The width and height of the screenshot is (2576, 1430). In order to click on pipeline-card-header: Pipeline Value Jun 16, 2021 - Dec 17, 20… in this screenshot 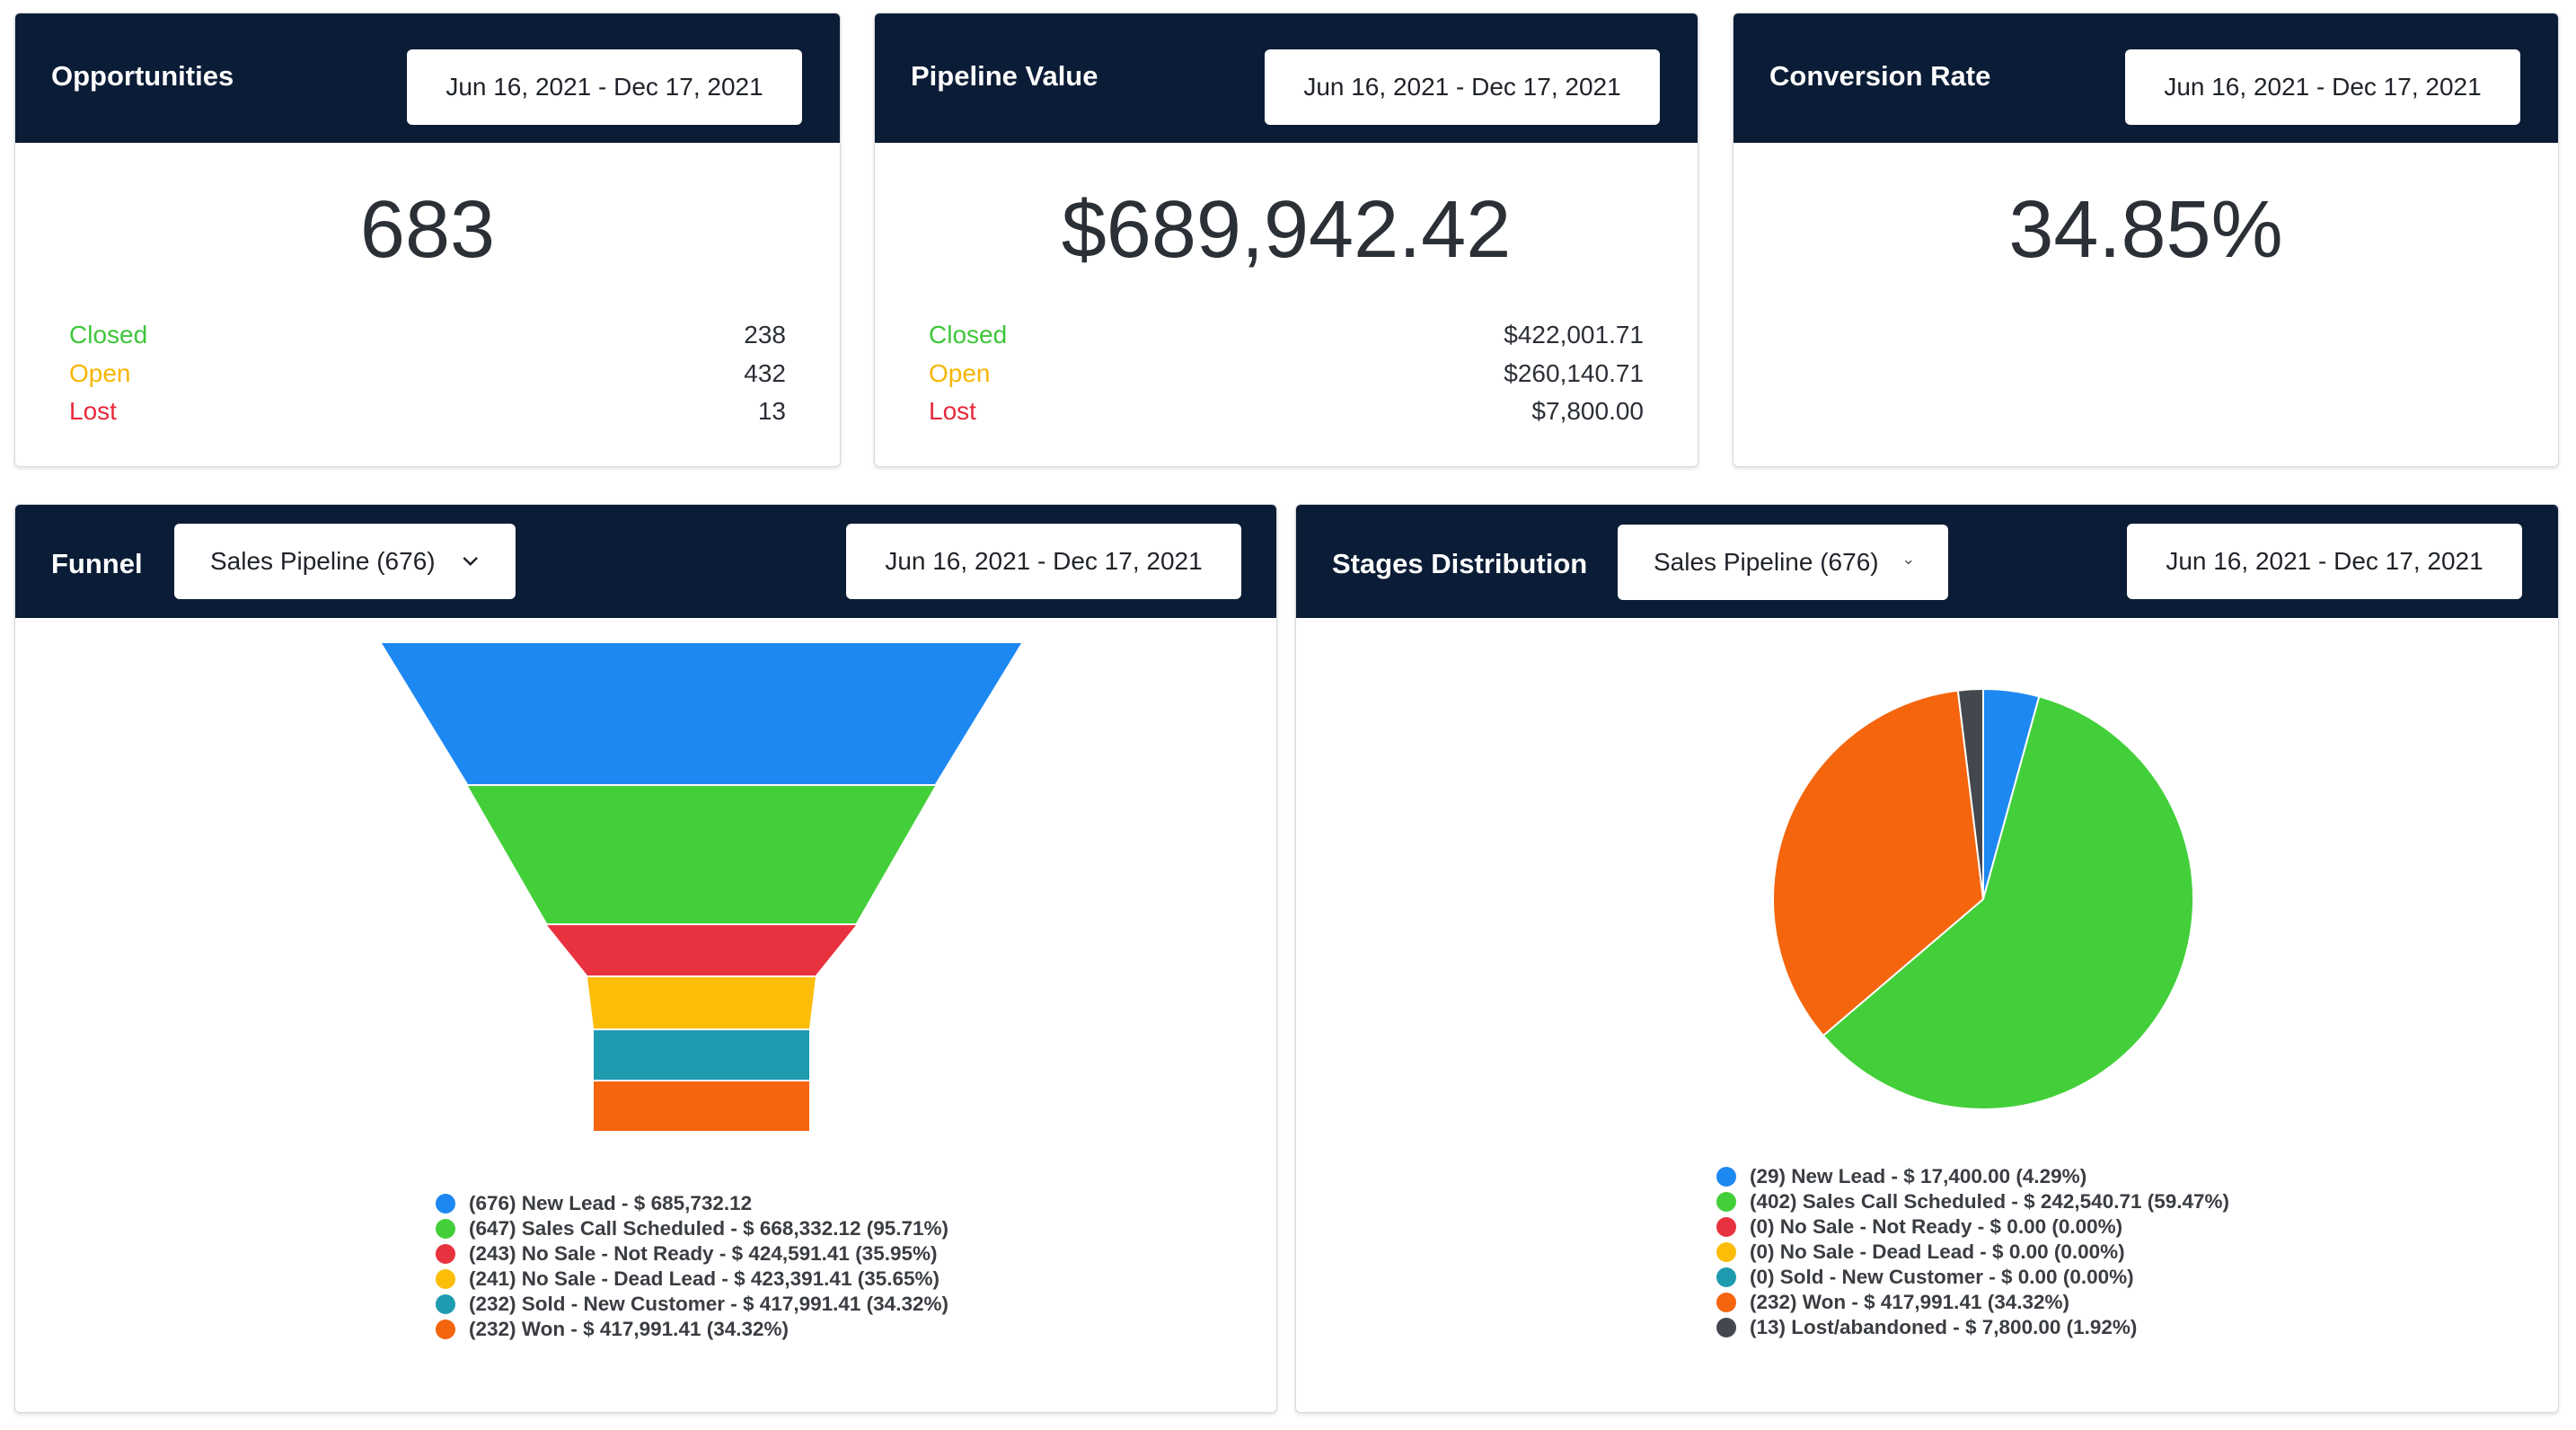, I will do `click(1286, 78)`.